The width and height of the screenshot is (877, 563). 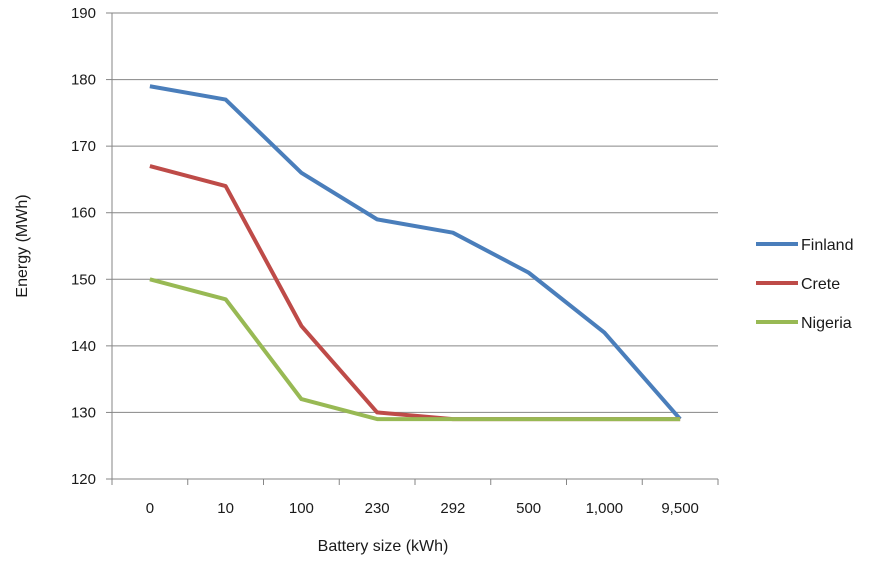 What do you see at coordinates (225, 508) in the screenshot?
I see `x-tick-label: 10` at bounding box center [225, 508].